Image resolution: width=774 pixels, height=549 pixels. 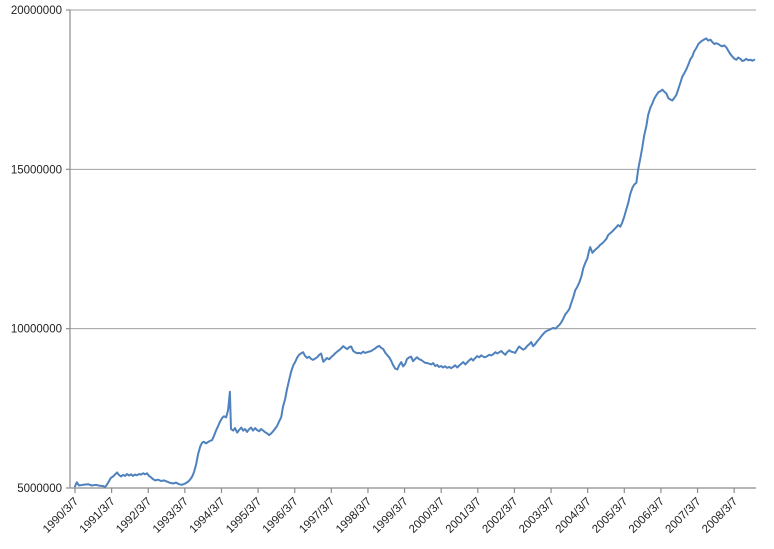 What do you see at coordinates (171, 516) in the screenshot?
I see `x-axis-tick-label: 1993/3/7` at bounding box center [171, 516].